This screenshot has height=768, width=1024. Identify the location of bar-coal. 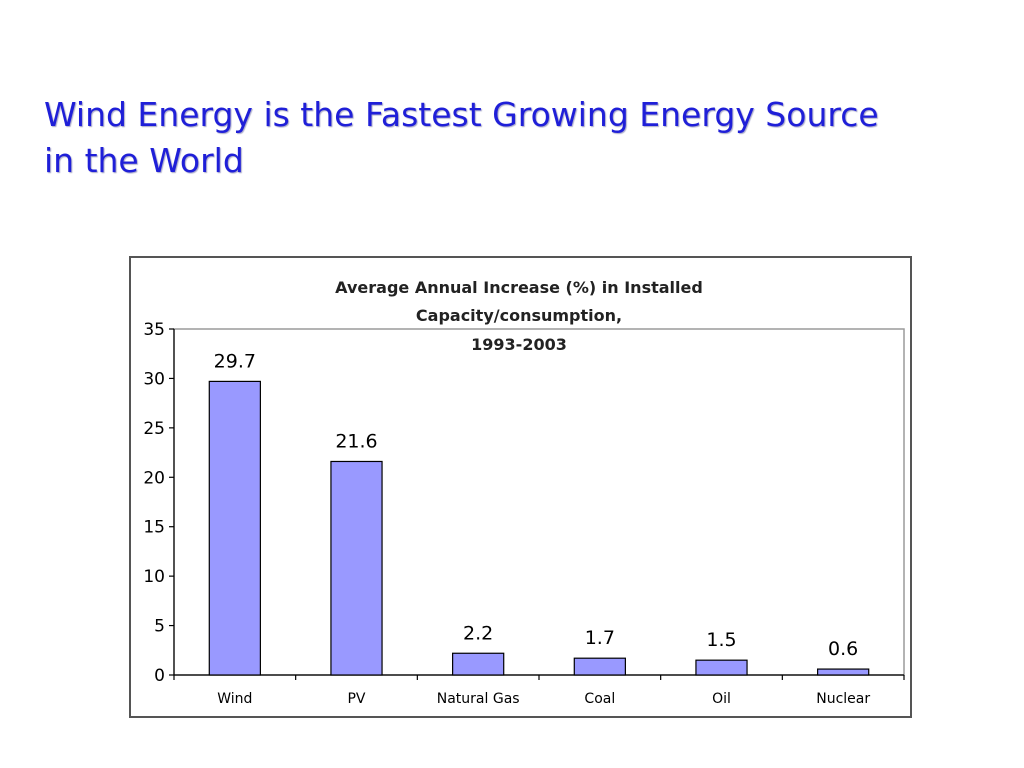
(599, 666).